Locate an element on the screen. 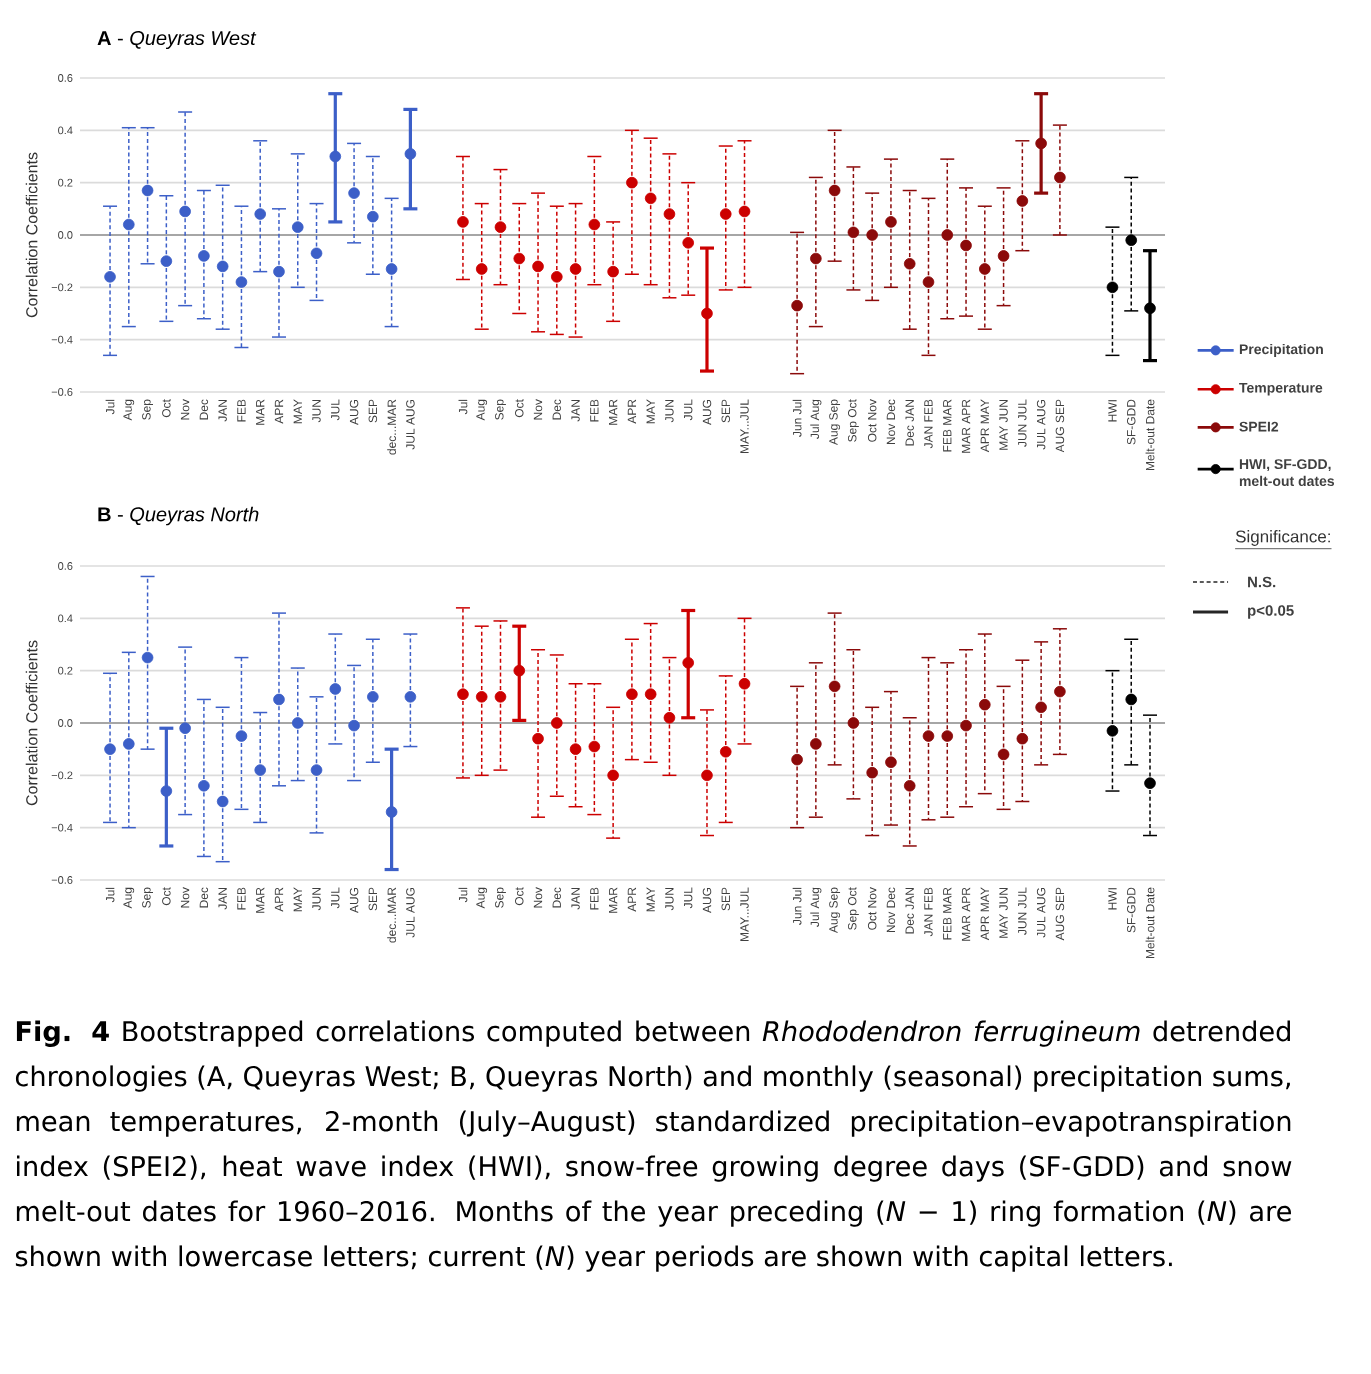 This screenshot has height=1374, width=1371. x-tick-label: Jul Aug is located at coordinates (816, 419).